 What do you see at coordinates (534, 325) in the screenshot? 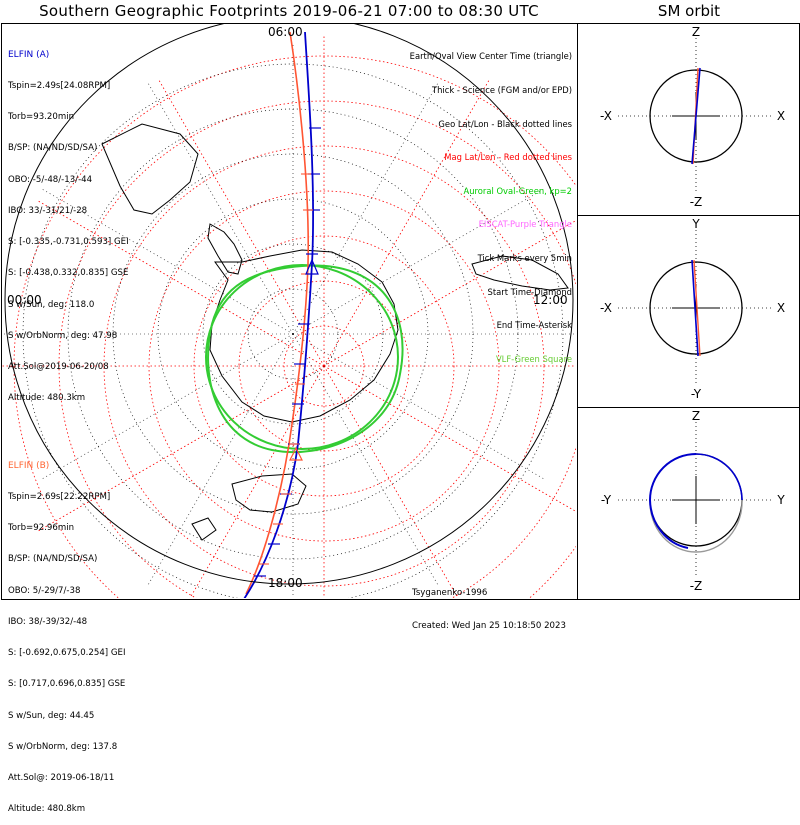
I see `legend-entry: End Time-Asterisk` at bounding box center [534, 325].